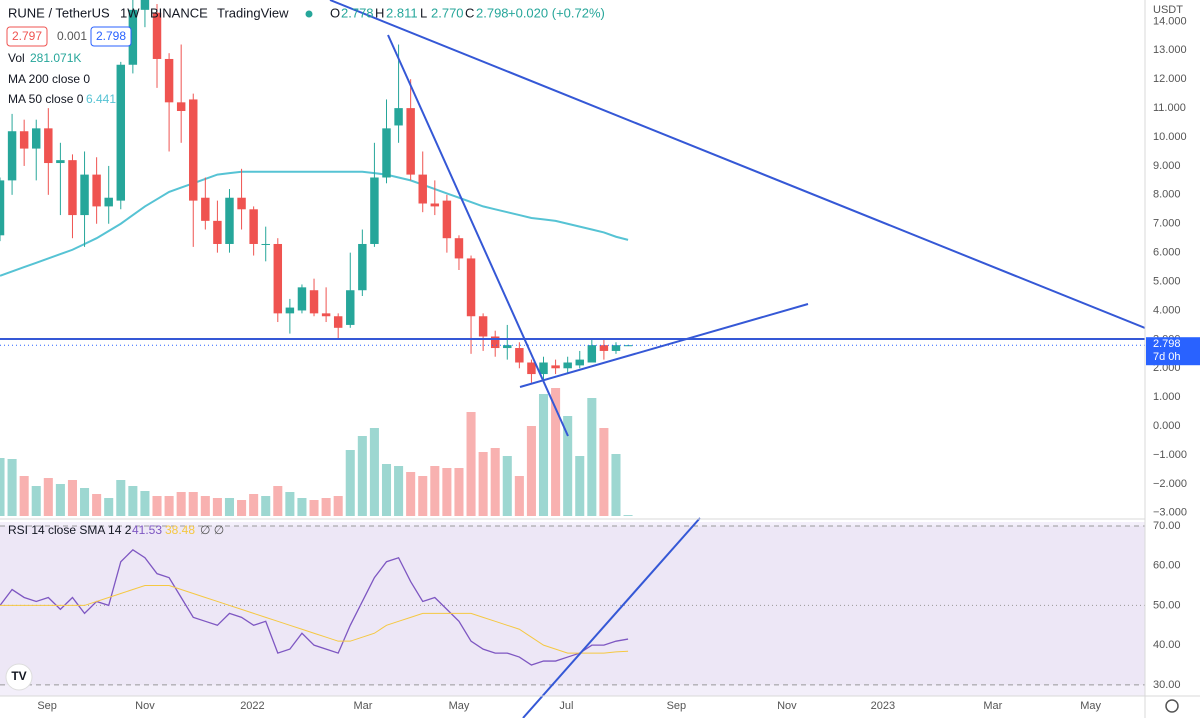 The width and height of the screenshot is (1200, 718). I want to click on rsi-sma-value: 38.48, so click(180, 530).